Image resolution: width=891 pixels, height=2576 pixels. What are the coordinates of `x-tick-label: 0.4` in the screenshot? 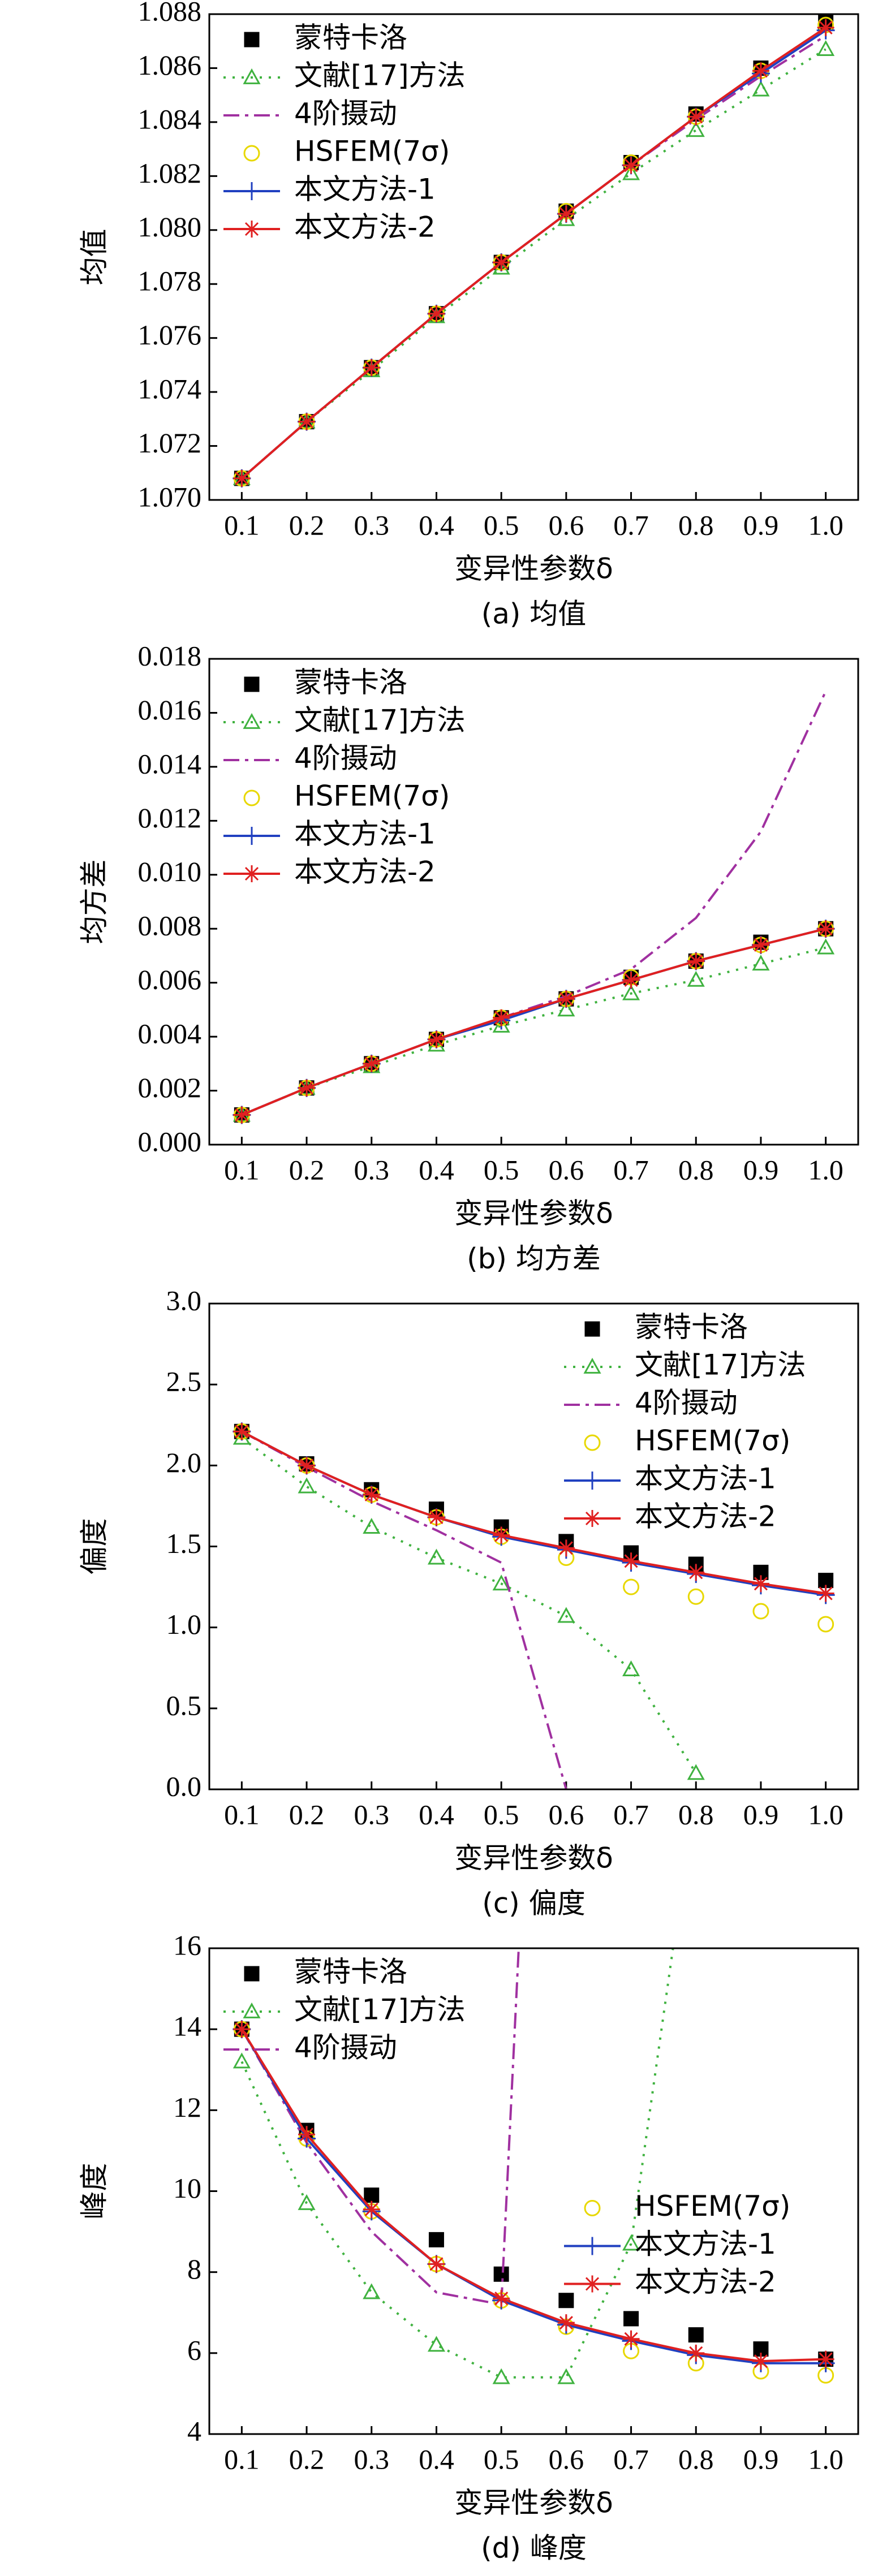 It's located at (436, 1814).